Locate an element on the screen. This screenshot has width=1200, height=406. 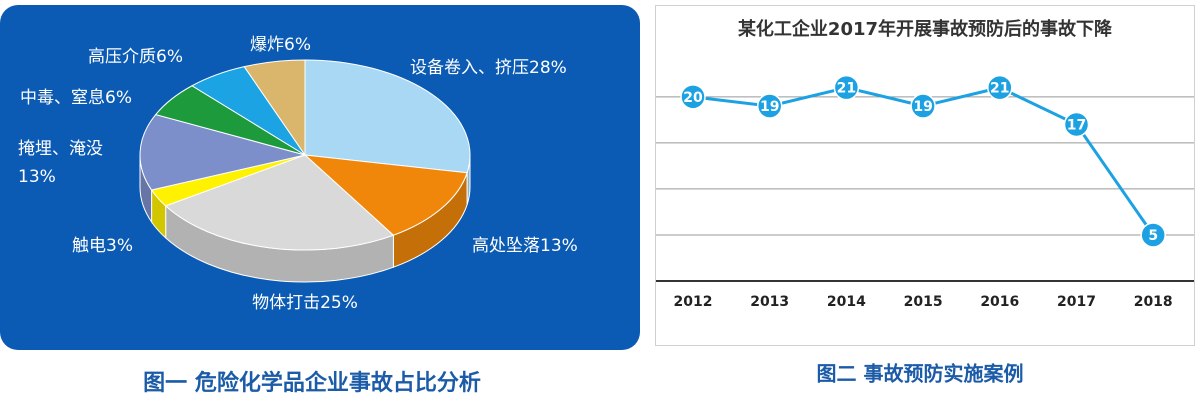
slice-label: 高处坠落13% is located at coordinates (525, 246).